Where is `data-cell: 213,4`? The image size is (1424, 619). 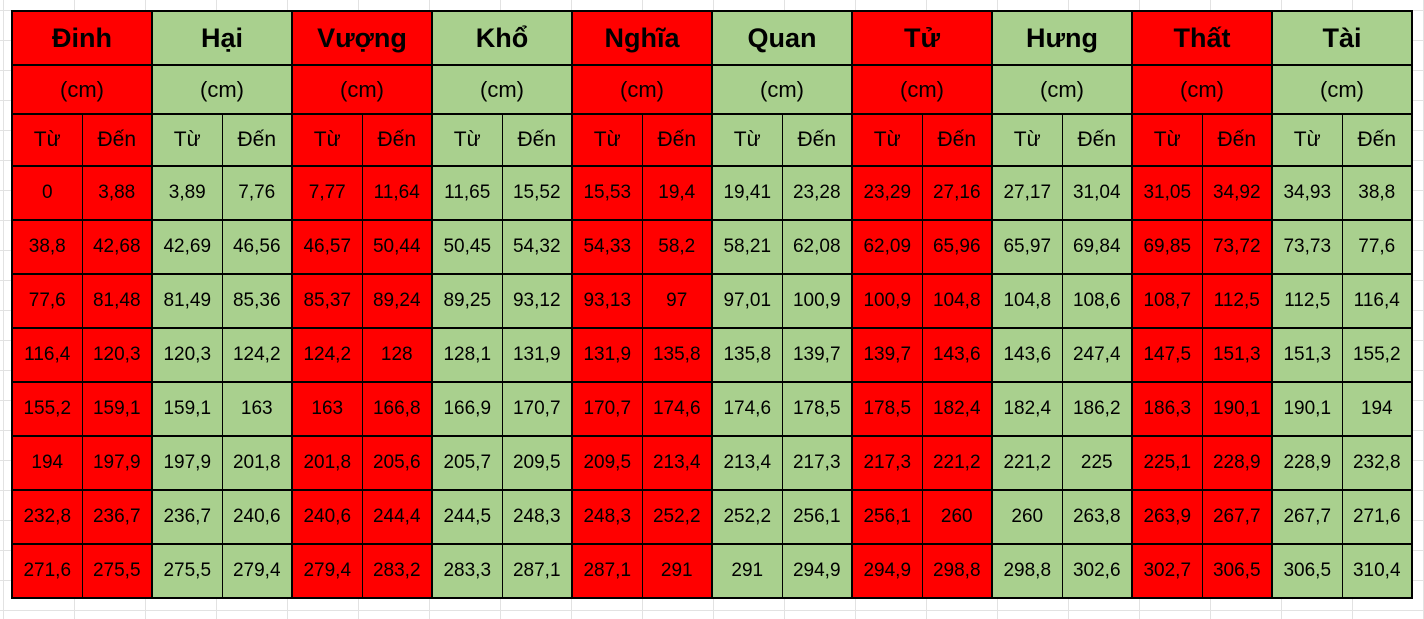
data-cell: 213,4 is located at coordinates (677, 463).